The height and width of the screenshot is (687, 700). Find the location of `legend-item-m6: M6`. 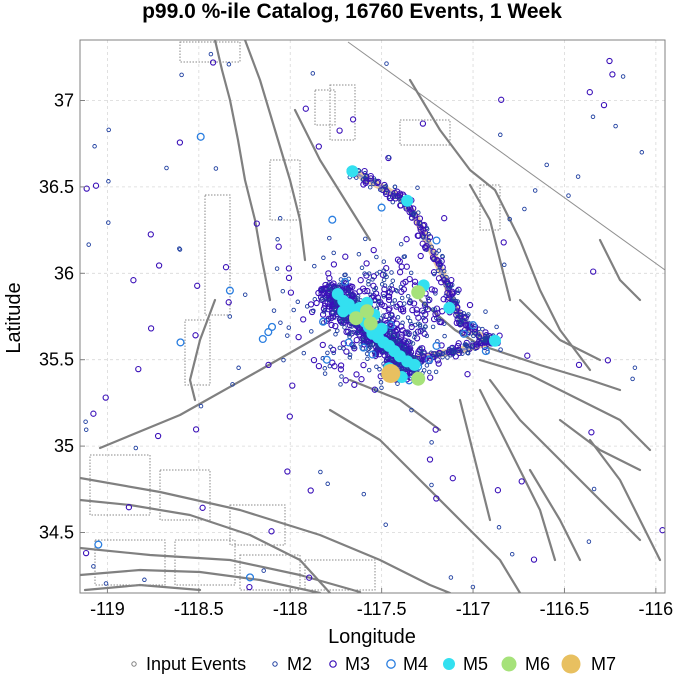

legend-item-m6: M6 is located at coordinates (525, 664).